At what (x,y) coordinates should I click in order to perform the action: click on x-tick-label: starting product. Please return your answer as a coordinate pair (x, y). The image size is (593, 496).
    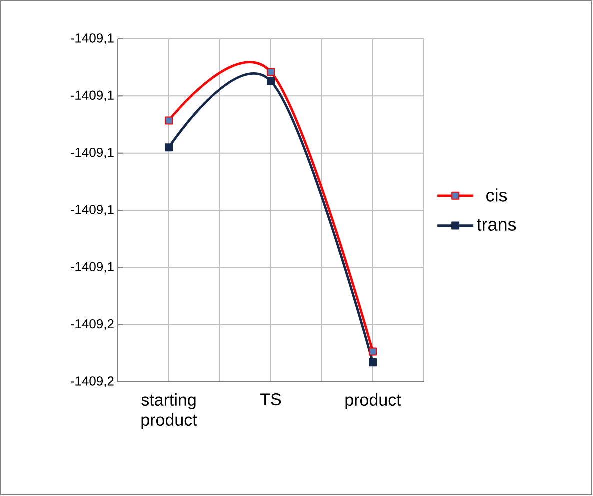
    Looking at the image, I should click on (170, 412).